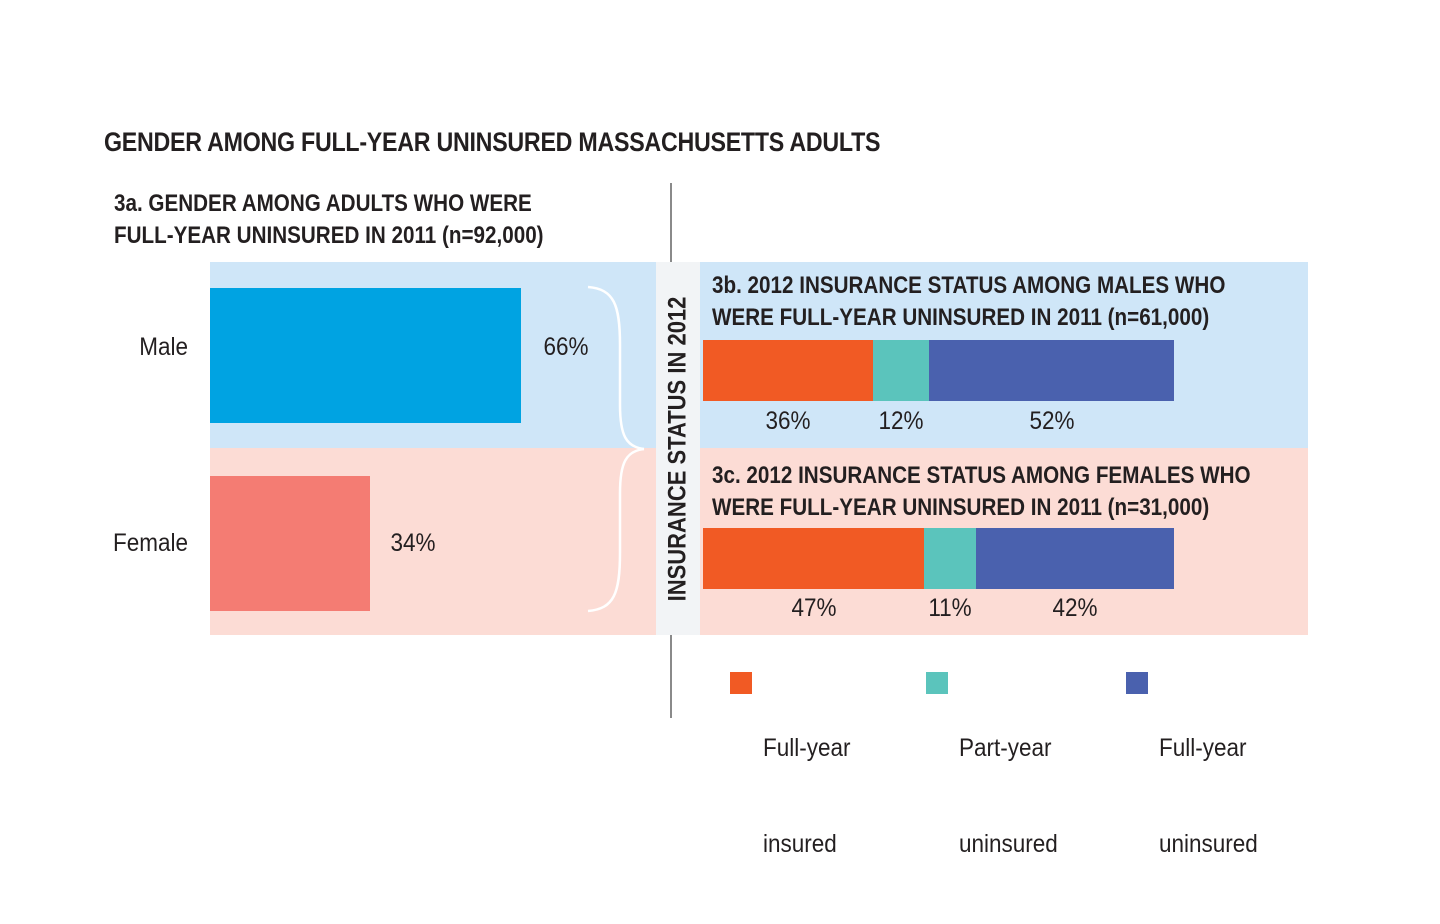  I want to click on stacked-bar-males, so click(938, 370).